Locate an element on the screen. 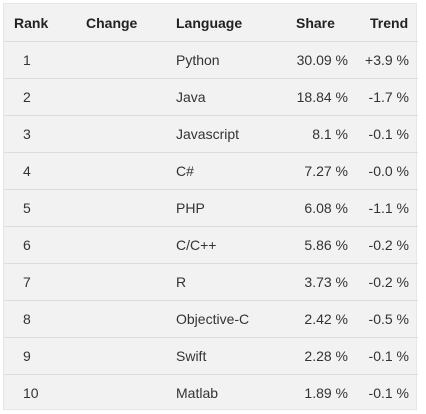  table-row: 7 R 3.73 % -0.2 % is located at coordinates (211, 282).